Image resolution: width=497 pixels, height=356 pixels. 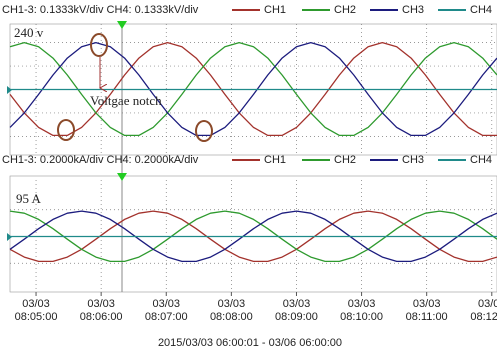 I want to click on annotation: 95 A, so click(x=29, y=198).